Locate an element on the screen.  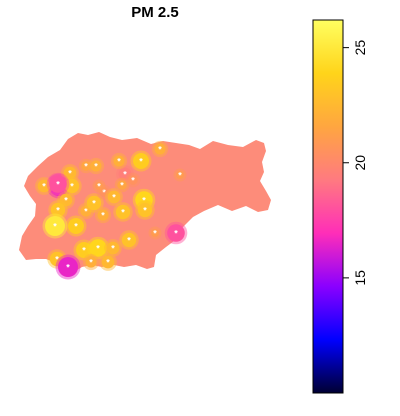
map-title: PM 2.5 is located at coordinates (155, 12).